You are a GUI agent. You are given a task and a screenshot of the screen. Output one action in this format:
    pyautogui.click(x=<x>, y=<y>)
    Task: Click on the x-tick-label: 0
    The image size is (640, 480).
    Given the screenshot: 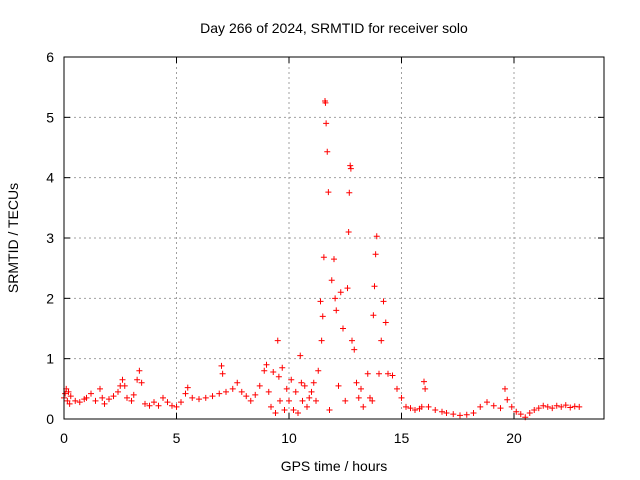 What is the action you would take?
    pyautogui.click(x=64, y=438)
    